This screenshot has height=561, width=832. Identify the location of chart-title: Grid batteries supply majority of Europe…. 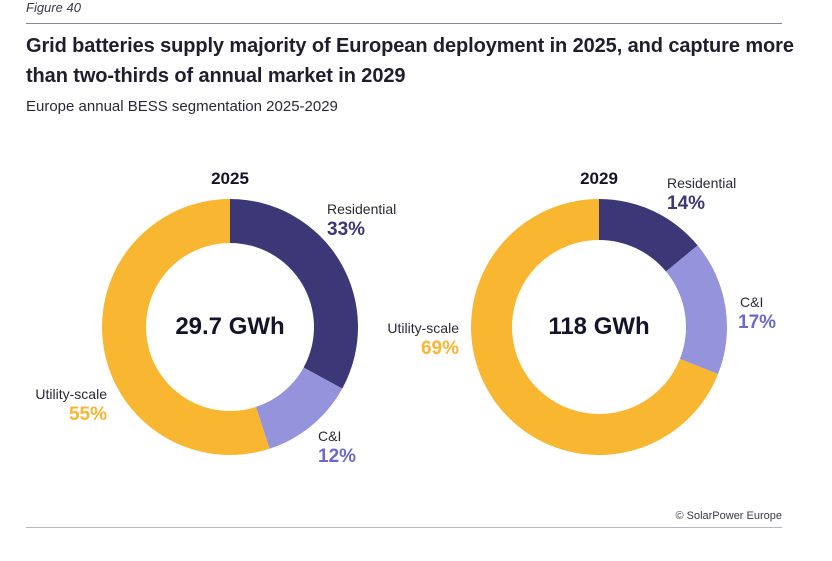
(410, 61).